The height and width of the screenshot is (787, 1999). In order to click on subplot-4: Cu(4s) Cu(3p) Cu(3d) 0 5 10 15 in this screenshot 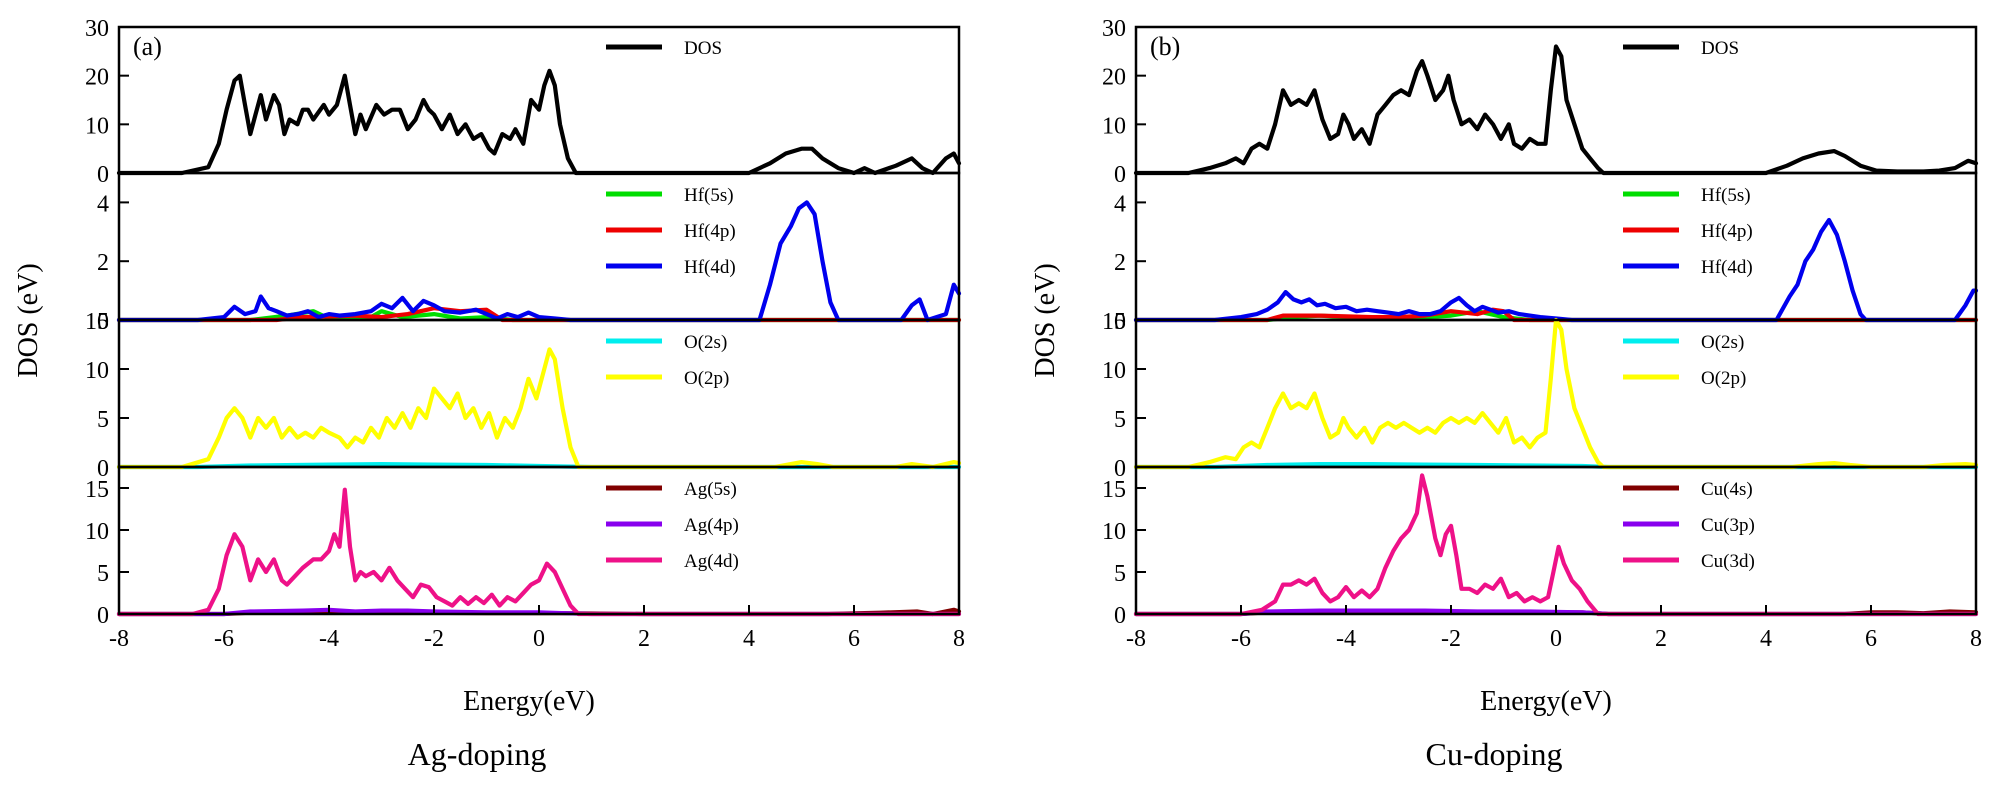, I will do `click(1540, 547)`.